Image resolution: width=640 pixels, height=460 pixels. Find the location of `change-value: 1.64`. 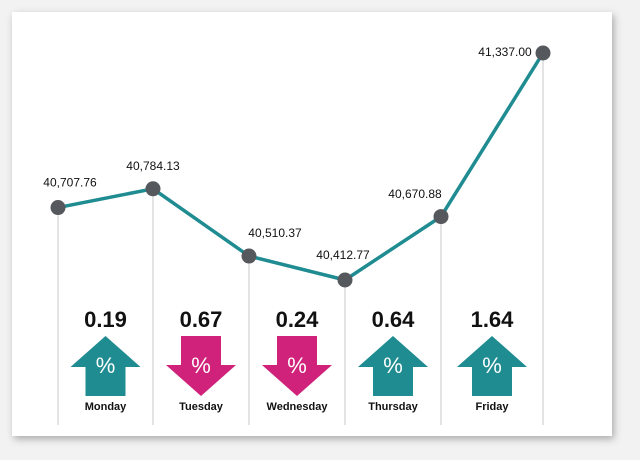

change-value: 1.64 is located at coordinates (493, 319).